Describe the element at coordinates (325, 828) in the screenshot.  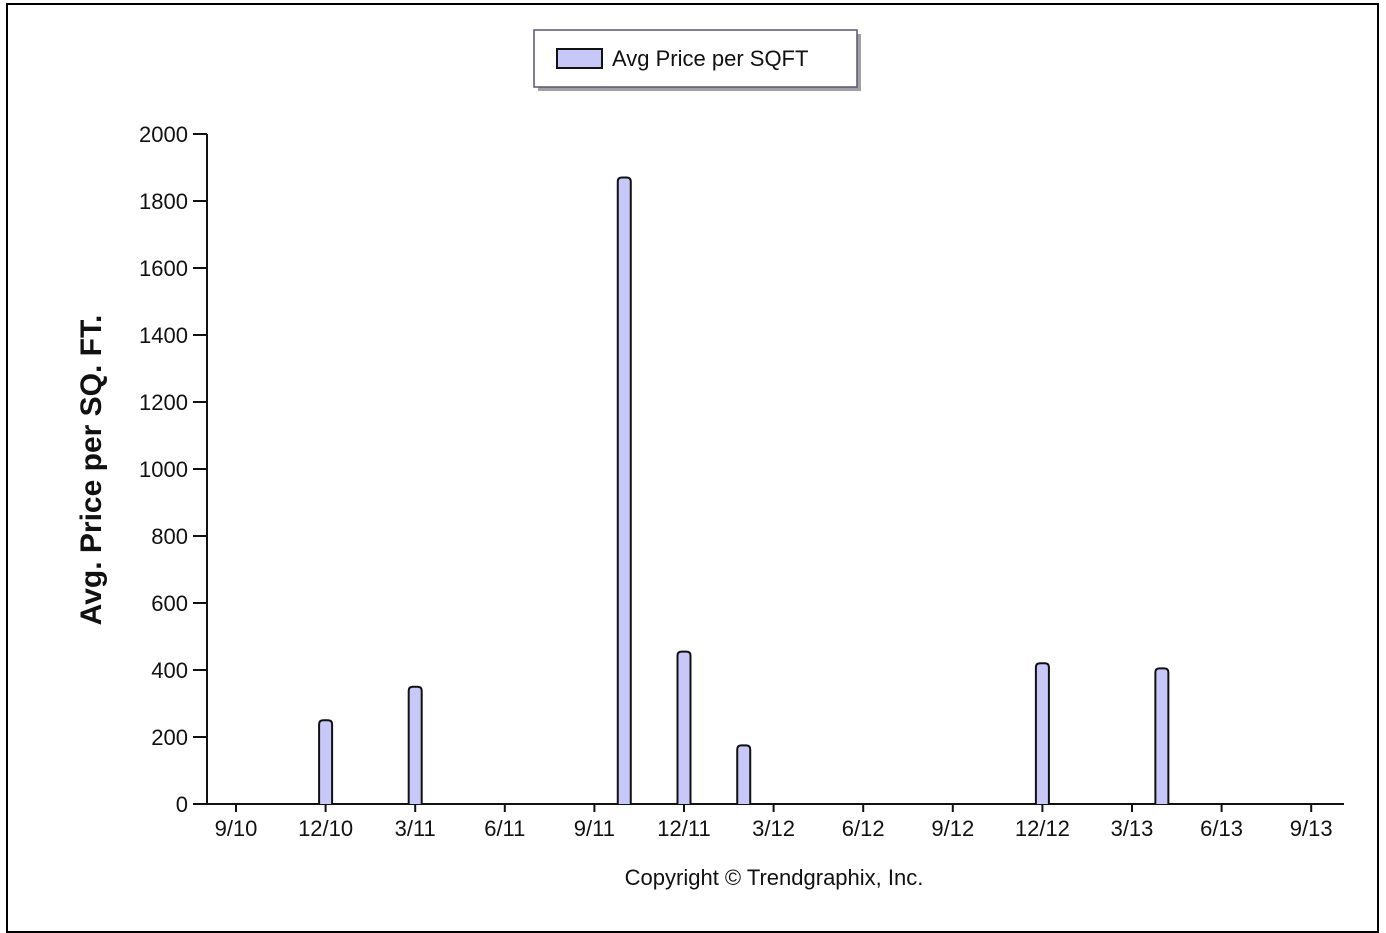
I see `x-tick-label: 12/10` at that location.